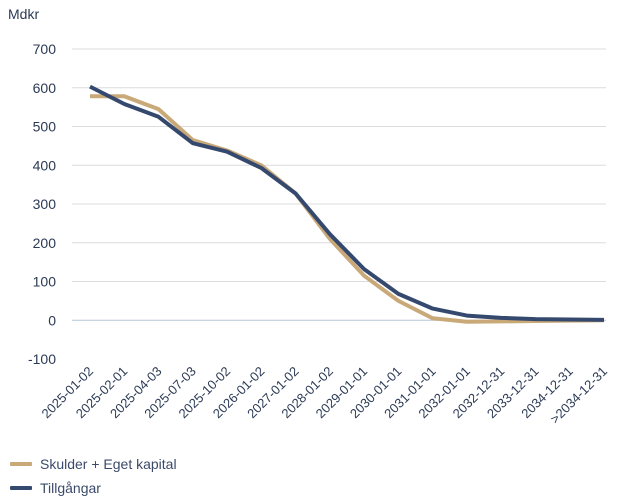 This screenshot has width=619, height=500. Describe the element at coordinates (52, 320) in the screenshot. I see `y-tick-label: 0` at that location.